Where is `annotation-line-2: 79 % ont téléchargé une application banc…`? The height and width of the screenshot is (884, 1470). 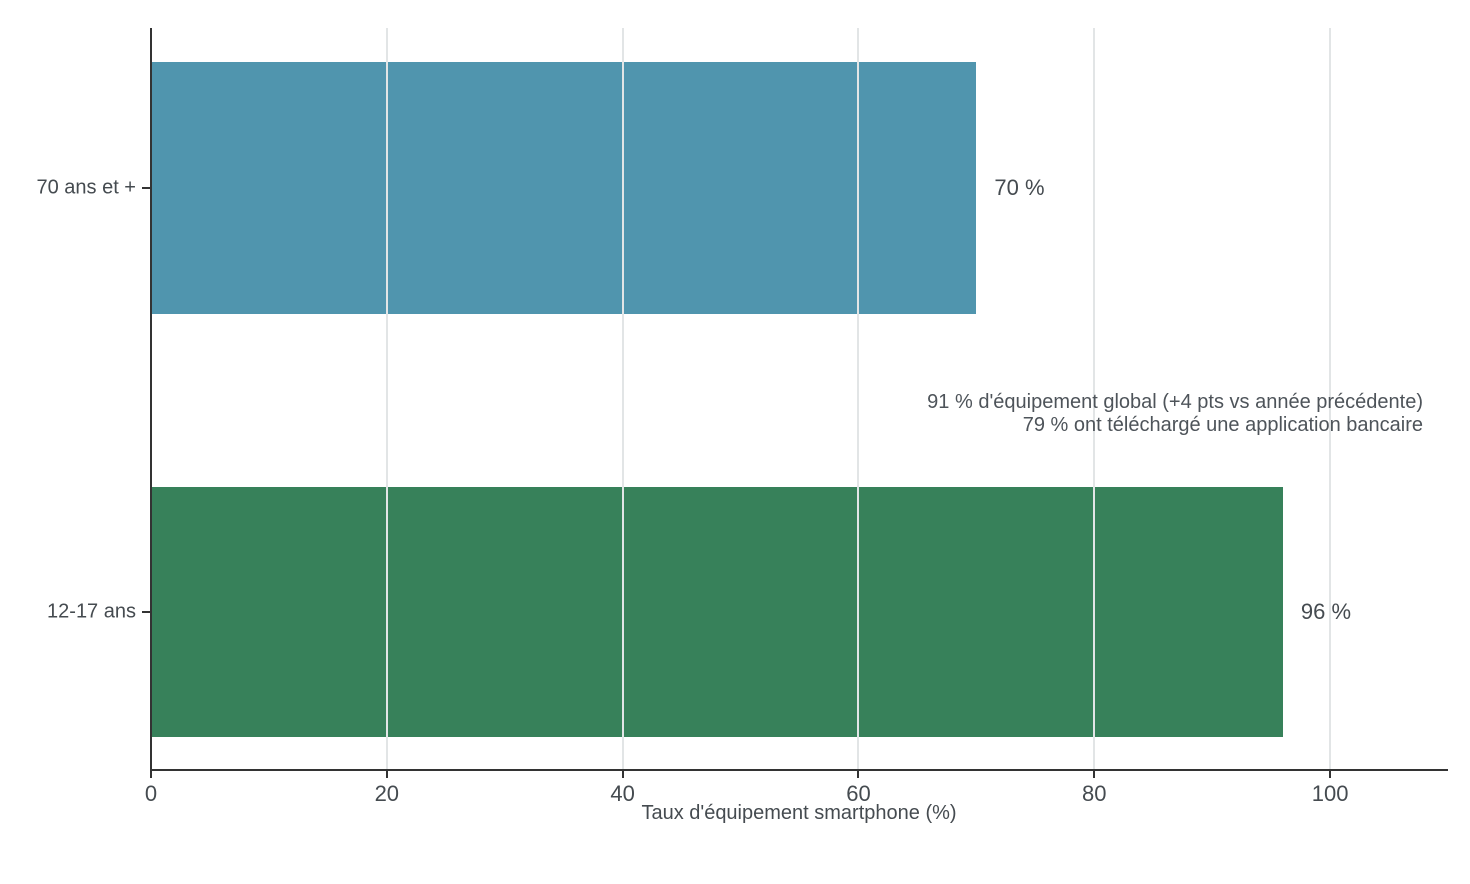
annotation-line-2: 79 % ont téléchargé une application banc… is located at coordinates (1222, 425).